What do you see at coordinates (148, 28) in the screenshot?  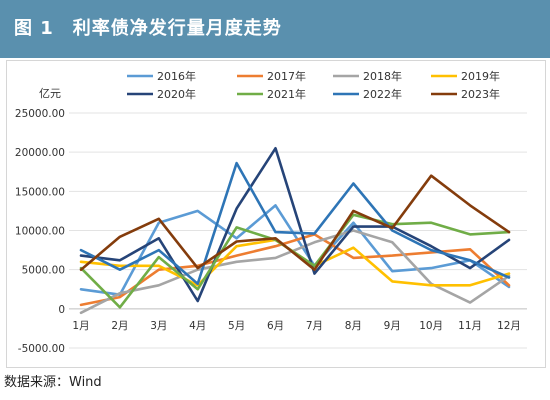 I see `figure-title: 图 1 利率债净发行量月度走势` at bounding box center [148, 28].